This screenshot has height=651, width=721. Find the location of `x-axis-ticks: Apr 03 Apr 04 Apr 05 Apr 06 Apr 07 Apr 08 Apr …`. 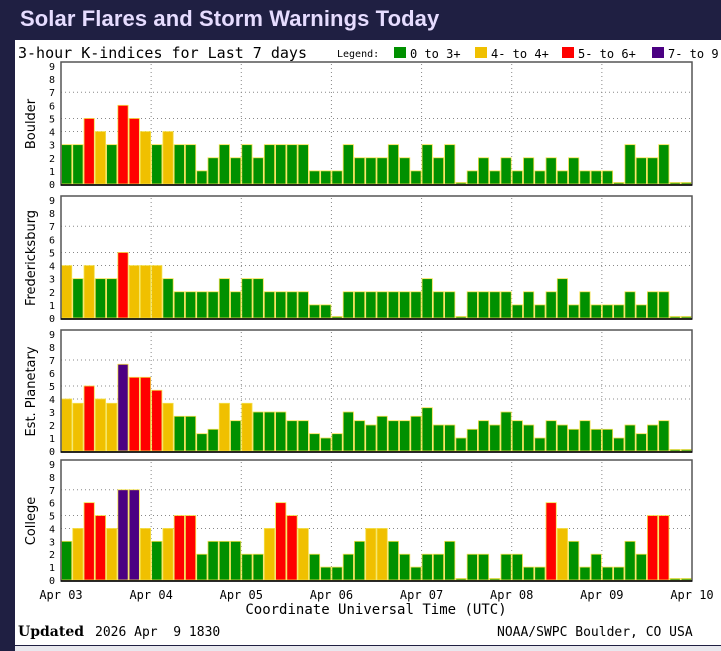

x-axis-ticks: Apr 03 Apr 04 Apr 05 Apr 06 Apr 07 Apr 08 Apr … is located at coordinates (376, 595).